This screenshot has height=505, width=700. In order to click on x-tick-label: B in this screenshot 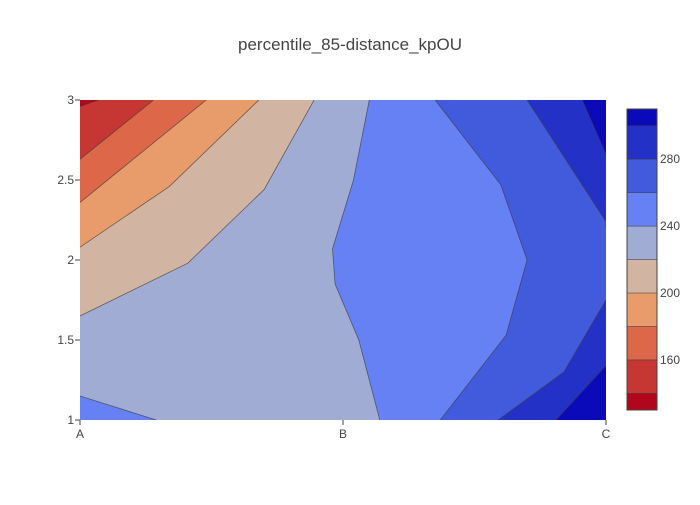, I will do `click(343, 434)`.